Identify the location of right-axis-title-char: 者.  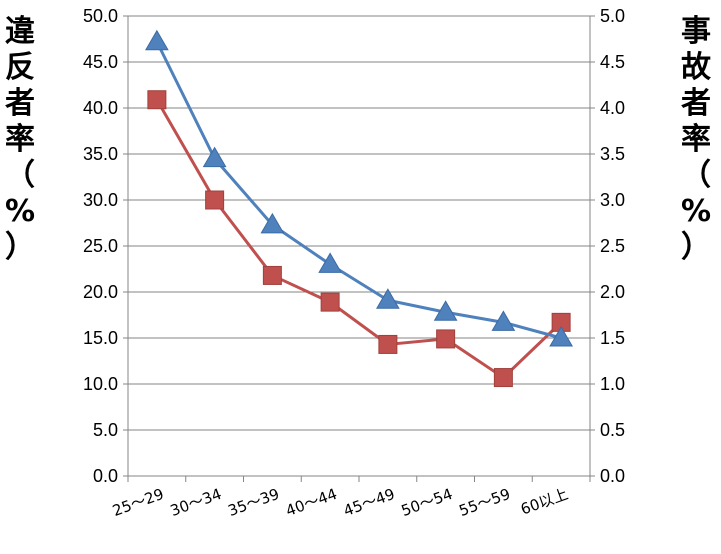
(696, 103).